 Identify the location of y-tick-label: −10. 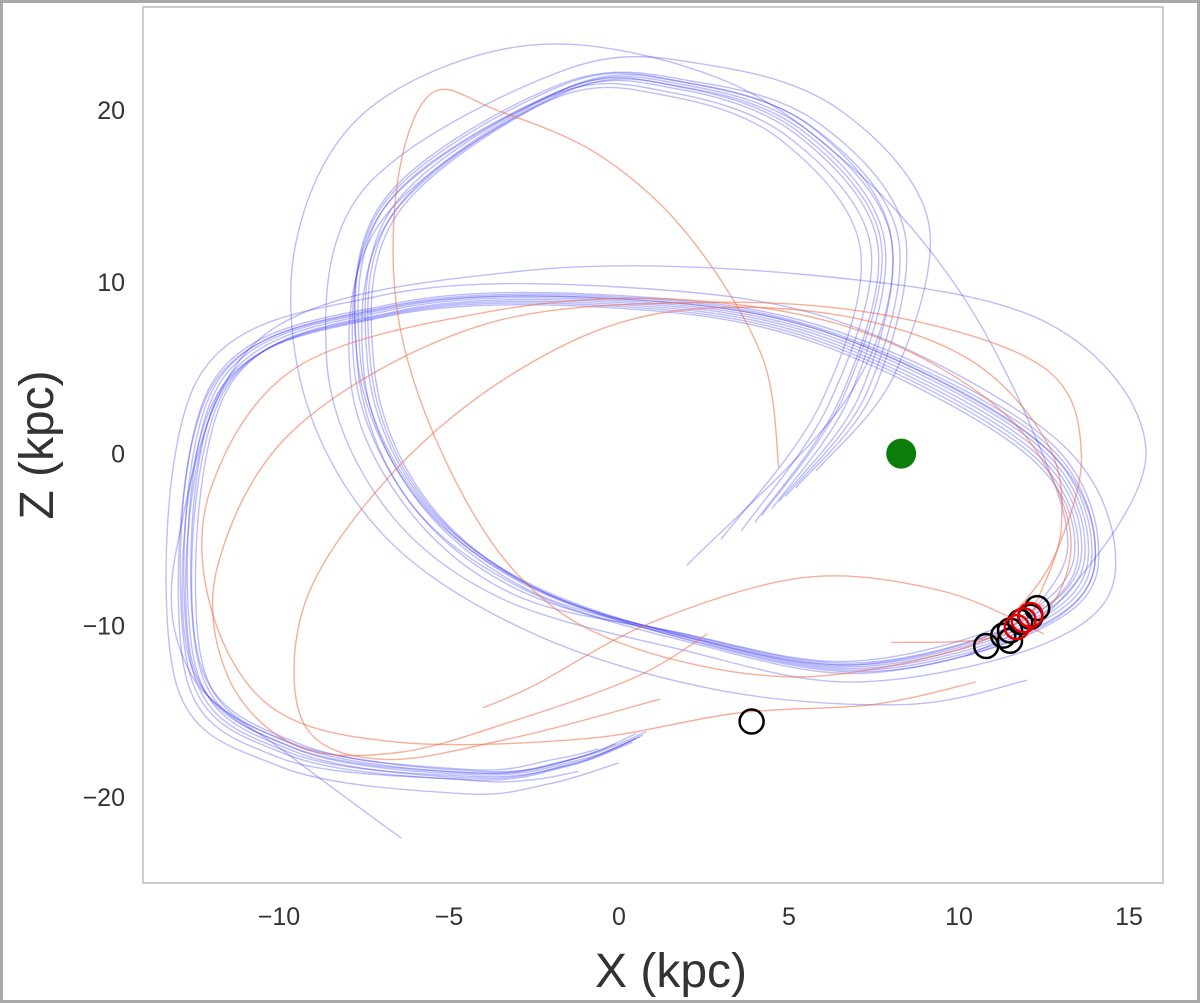
(104, 626).